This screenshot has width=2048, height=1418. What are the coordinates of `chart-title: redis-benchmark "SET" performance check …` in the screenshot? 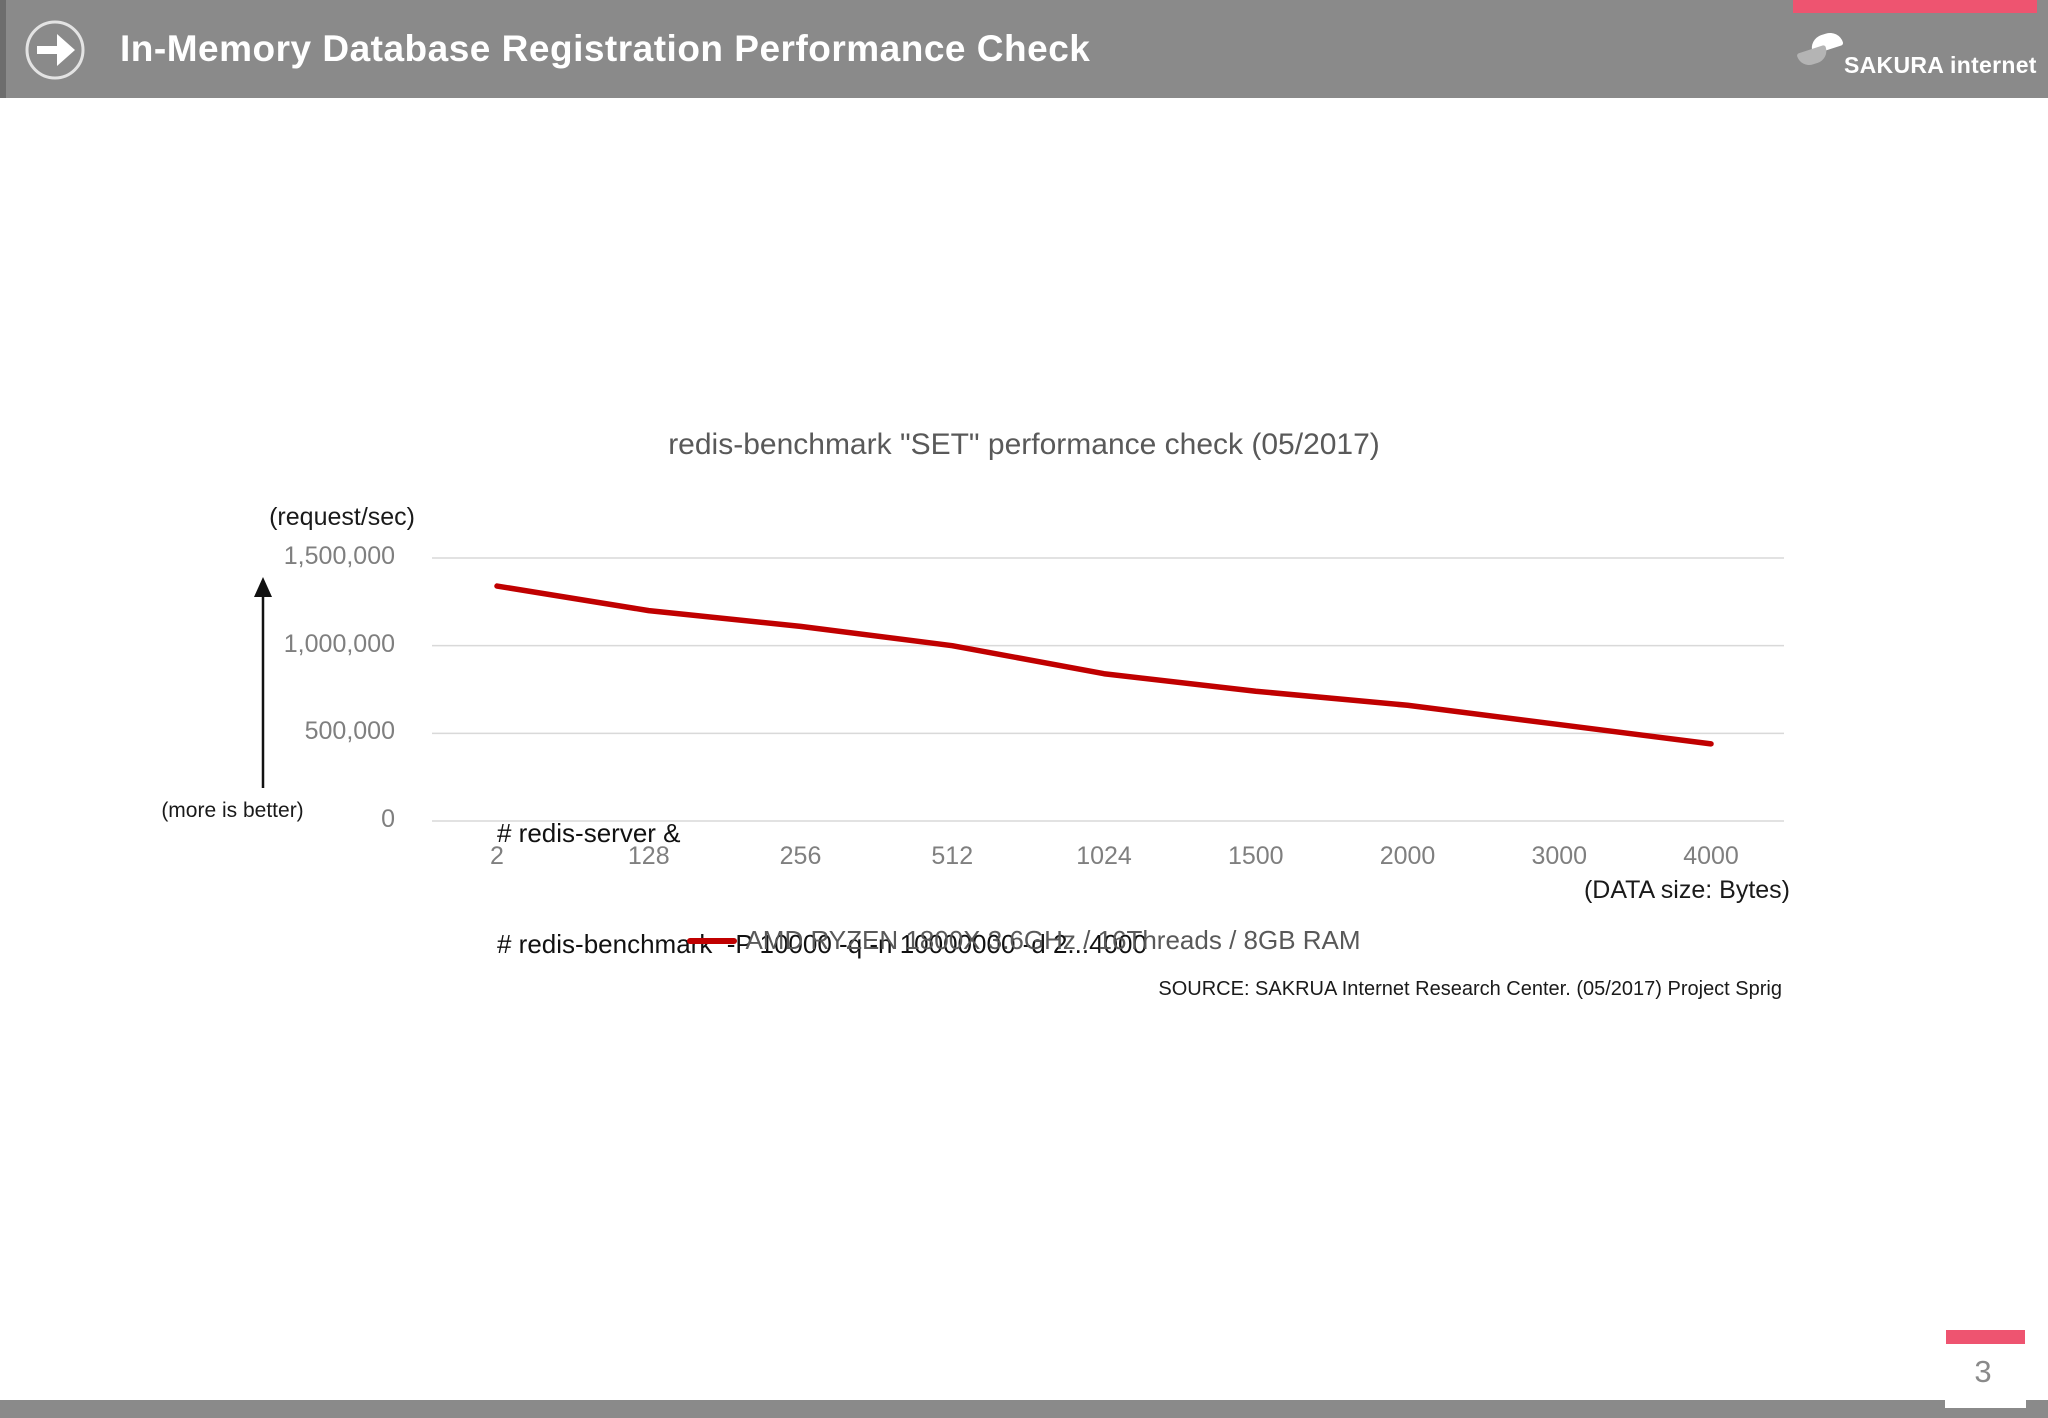 It's located at (1024, 444).